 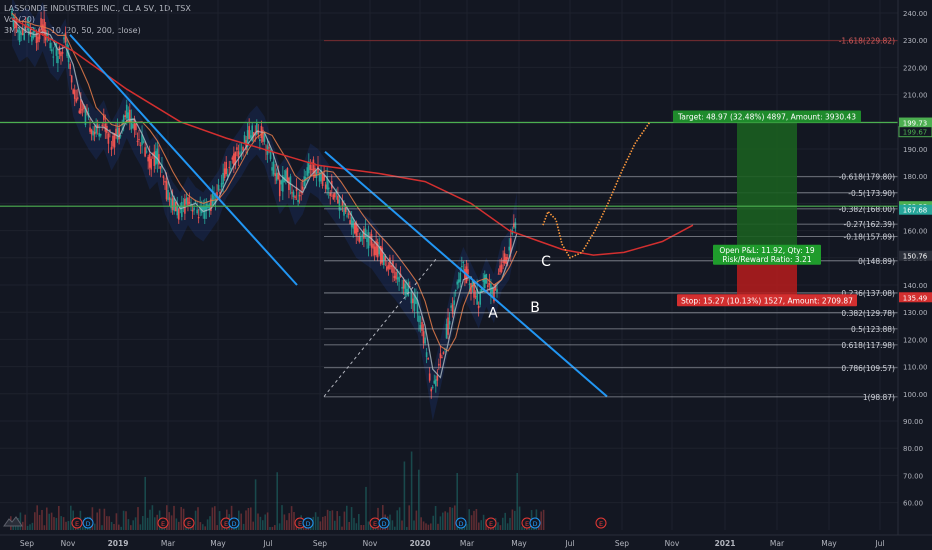 I want to click on moving-average-indicator-label: 3MA BB (5, 10, 20, 50, 200, close), so click(x=72, y=30).